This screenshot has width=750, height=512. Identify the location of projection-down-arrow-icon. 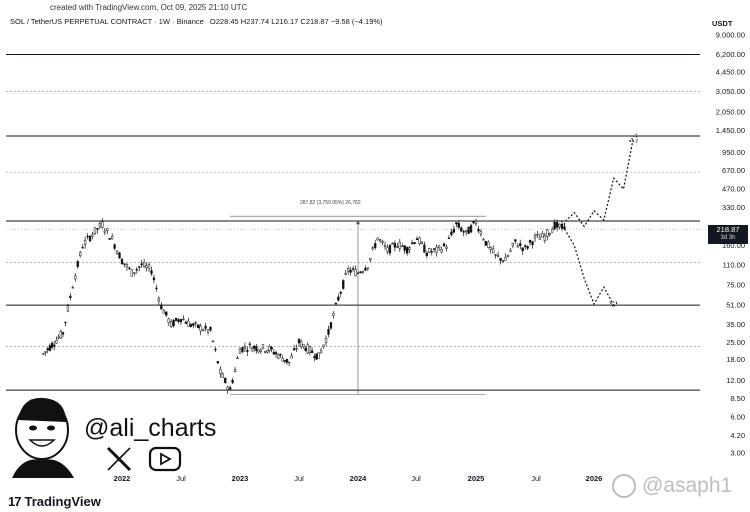
(613, 304).